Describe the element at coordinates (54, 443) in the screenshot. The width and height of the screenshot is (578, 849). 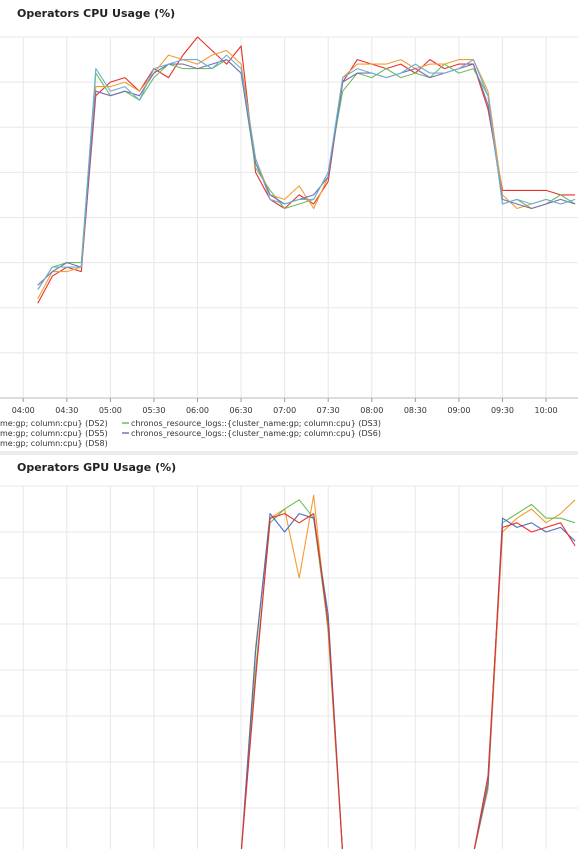
I see `legend-entry: me:gp; column:cpu} (DS8)` at that location.